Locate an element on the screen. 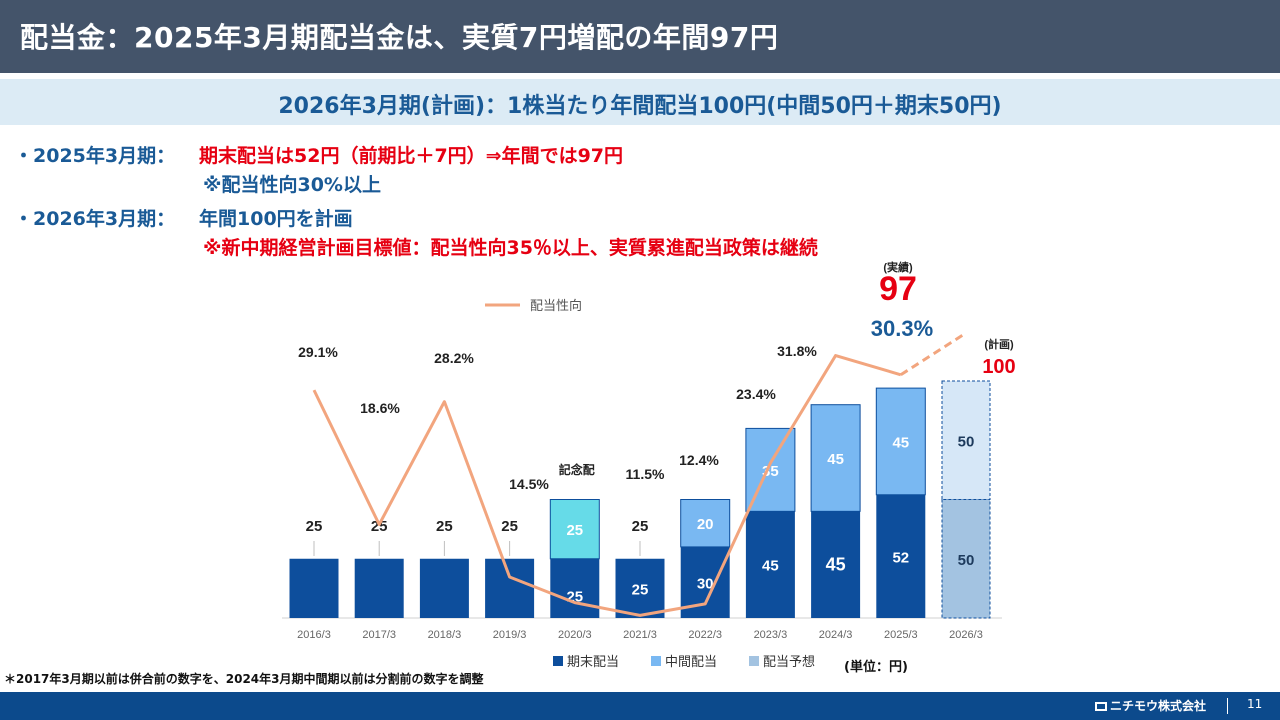  legend-label-2: 配当予想 is located at coordinates (789, 661).